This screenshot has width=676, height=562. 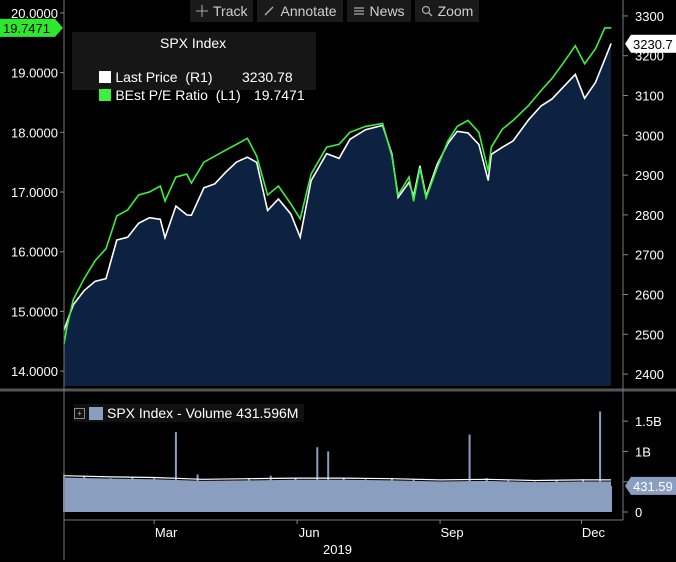 What do you see at coordinates (649, 294) in the screenshot?
I see `right-tick-label: 2600` at bounding box center [649, 294].